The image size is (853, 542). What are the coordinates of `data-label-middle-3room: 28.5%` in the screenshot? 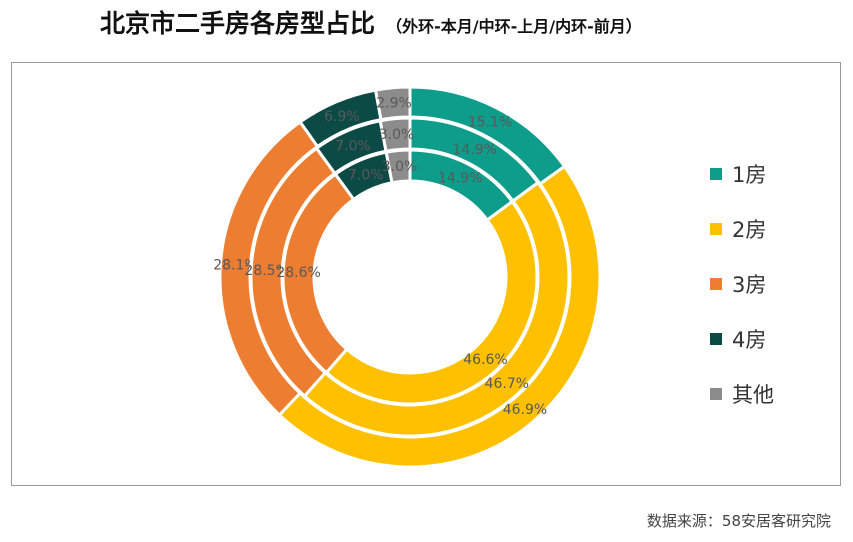 It's located at (266, 271).